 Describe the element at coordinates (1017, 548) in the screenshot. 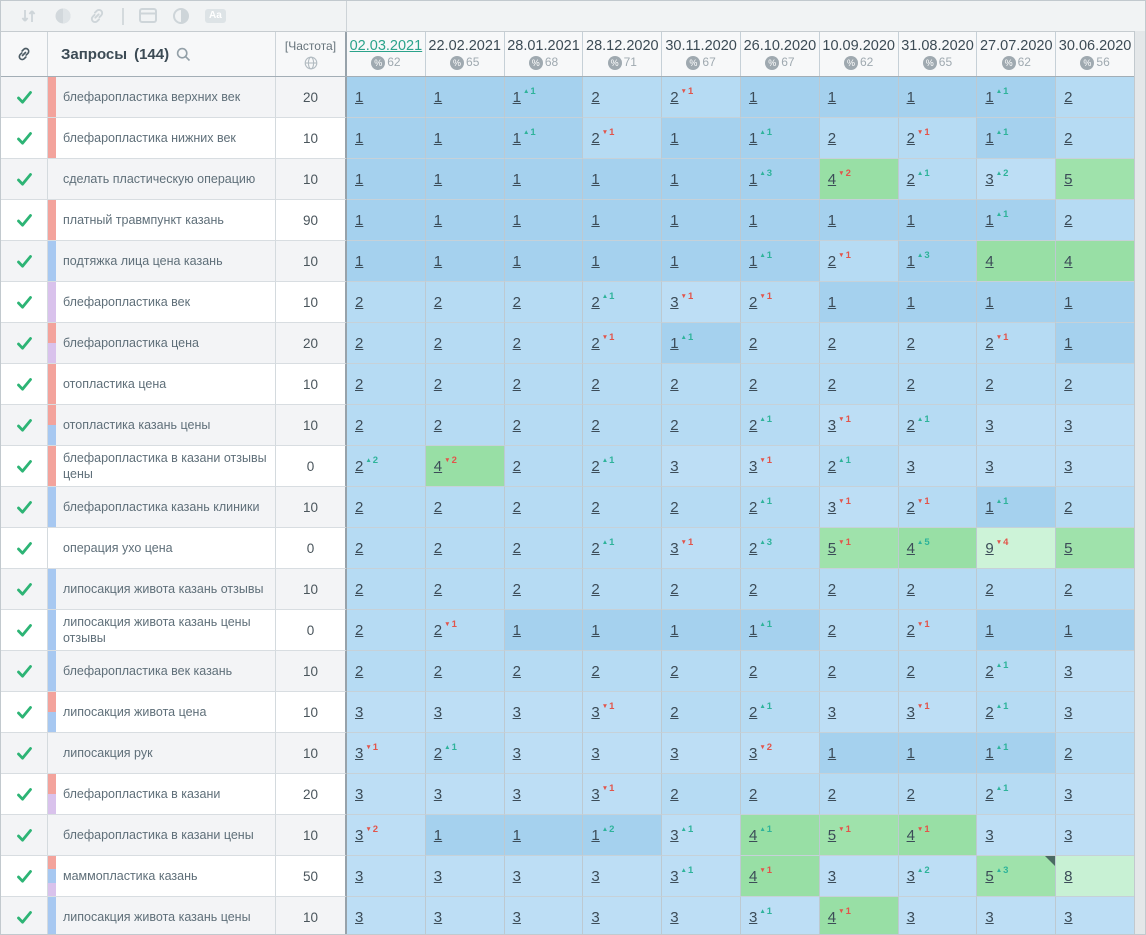

I see `position-cell: 9 ▼4` at that location.